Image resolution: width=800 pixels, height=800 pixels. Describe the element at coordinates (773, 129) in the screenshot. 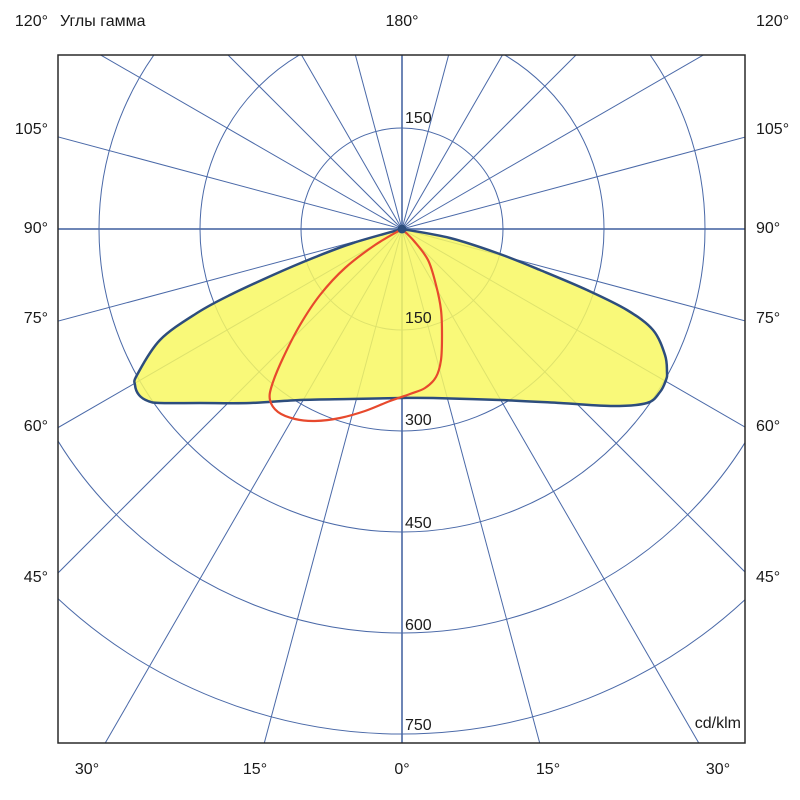

I see `gamma-label-right-105: 105°` at that location.